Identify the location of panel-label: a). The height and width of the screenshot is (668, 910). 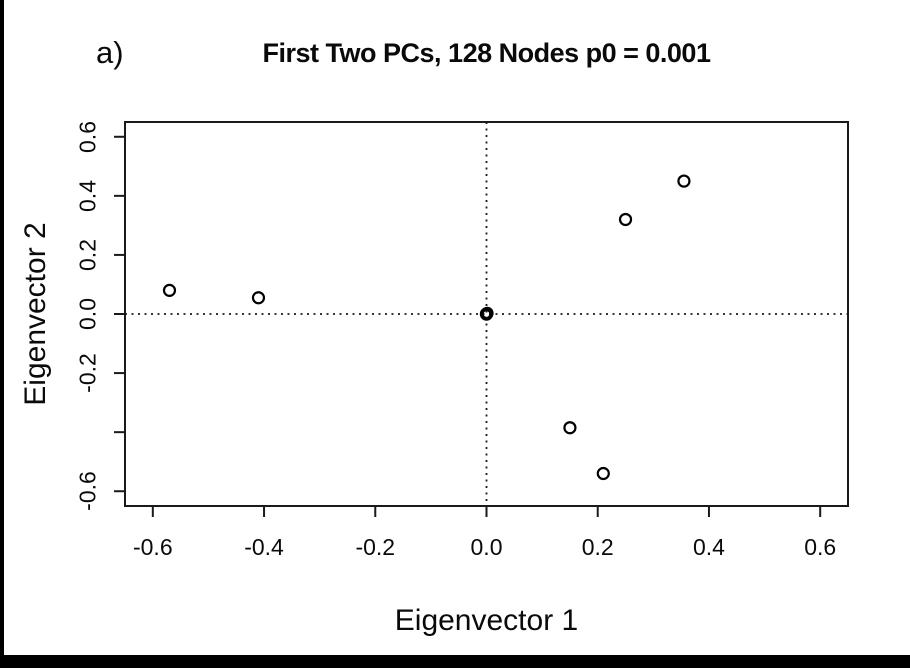
(110, 52).